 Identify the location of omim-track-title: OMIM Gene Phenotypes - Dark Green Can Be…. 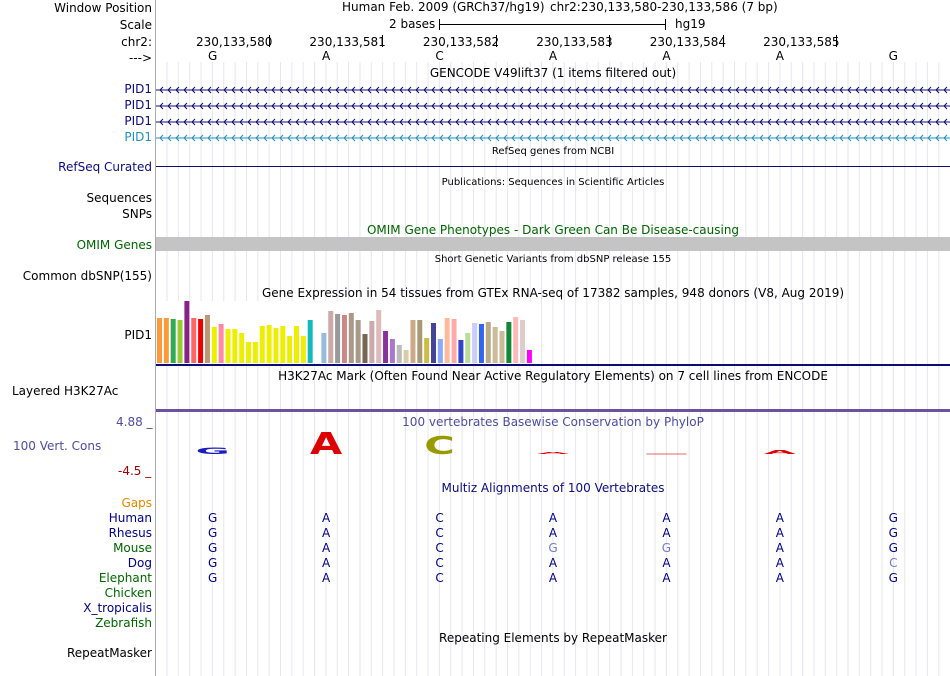
(553, 230).